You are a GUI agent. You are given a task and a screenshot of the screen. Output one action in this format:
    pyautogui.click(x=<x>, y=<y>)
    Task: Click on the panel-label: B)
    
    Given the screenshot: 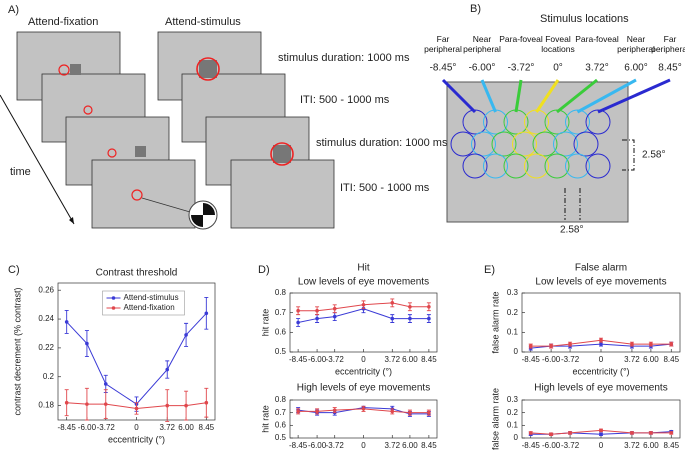 What is the action you would take?
    pyautogui.click(x=475, y=9)
    